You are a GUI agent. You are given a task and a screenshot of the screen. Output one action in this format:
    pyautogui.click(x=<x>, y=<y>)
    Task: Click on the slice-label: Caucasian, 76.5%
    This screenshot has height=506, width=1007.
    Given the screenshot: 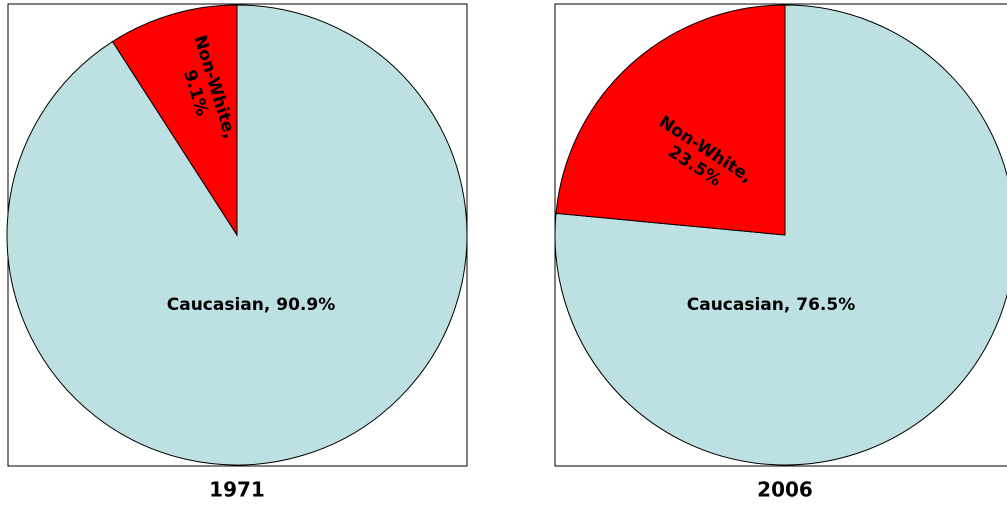 What is the action you would take?
    pyautogui.click(x=771, y=305)
    